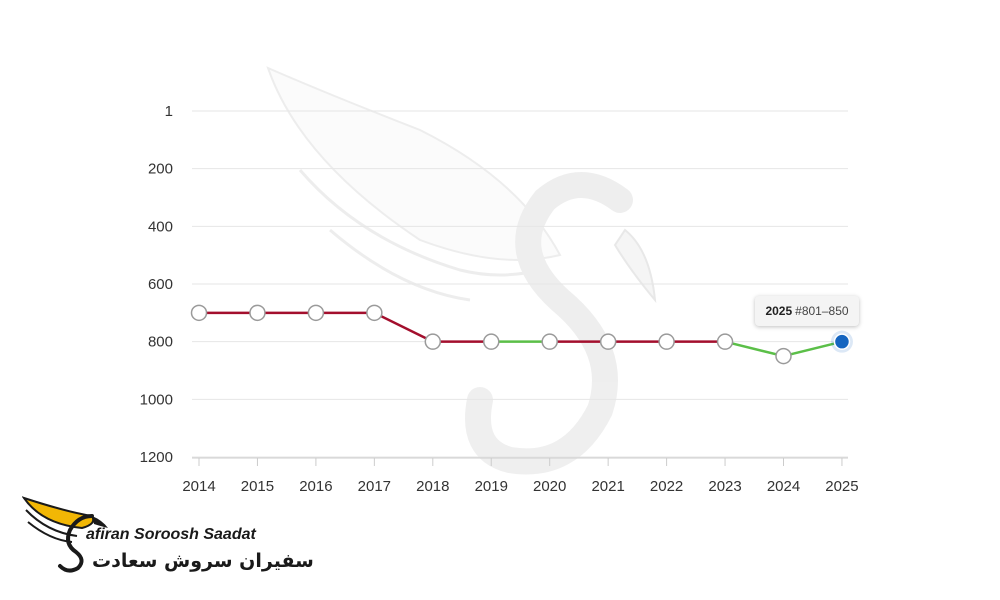  Describe the element at coordinates (549, 486) in the screenshot. I see `x-tick-label: 2020` at that location.